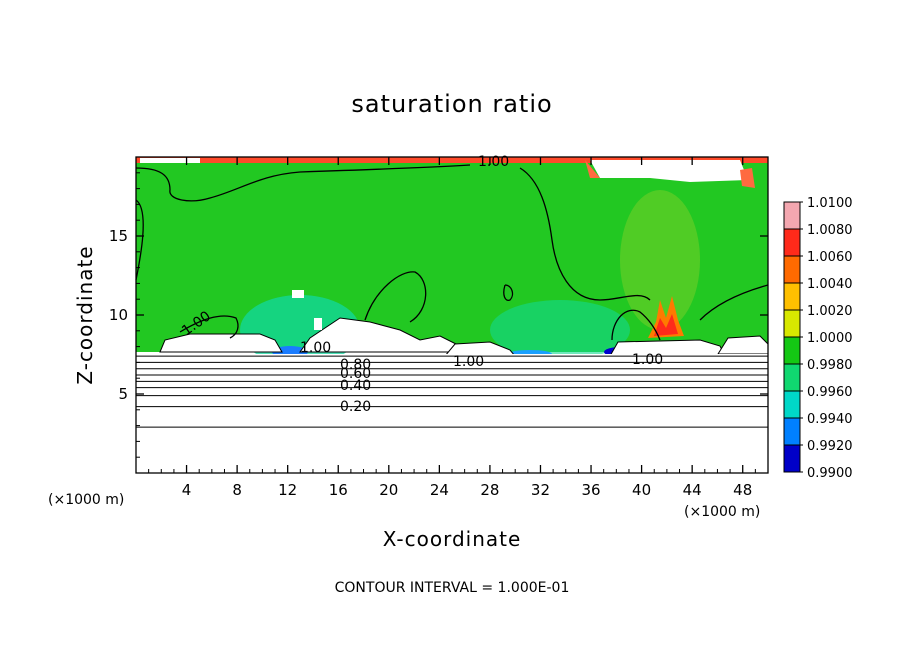  Describe the element at coordinates (388, 490) in the screenshot. I see `x-tick-label: 20` at that location.